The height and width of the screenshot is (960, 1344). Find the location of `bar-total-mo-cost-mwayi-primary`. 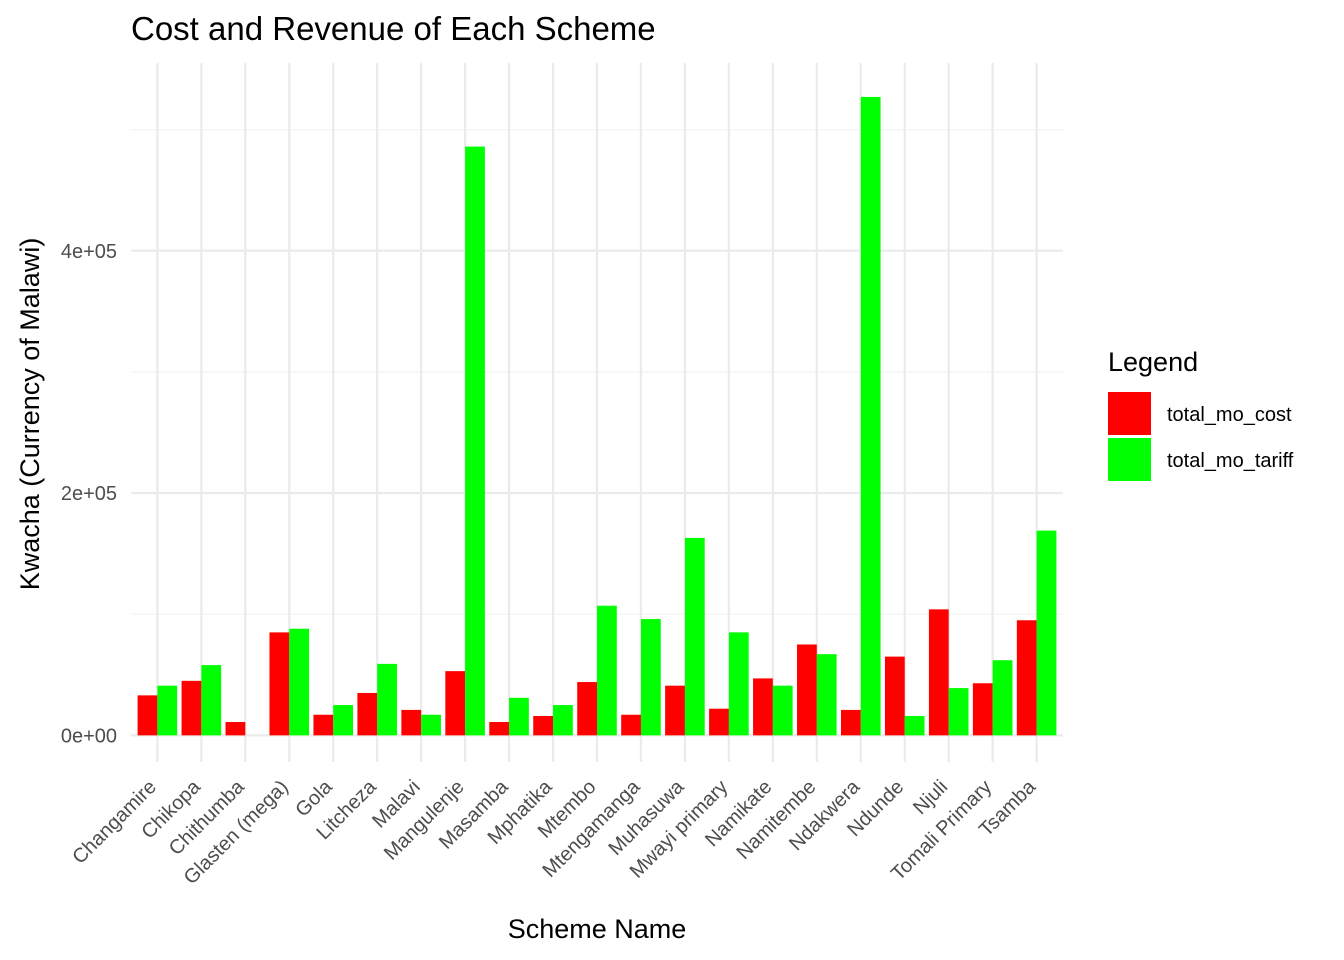

bar-total-mo-cost-mwayi-primary is located at coordinates (719, 722).